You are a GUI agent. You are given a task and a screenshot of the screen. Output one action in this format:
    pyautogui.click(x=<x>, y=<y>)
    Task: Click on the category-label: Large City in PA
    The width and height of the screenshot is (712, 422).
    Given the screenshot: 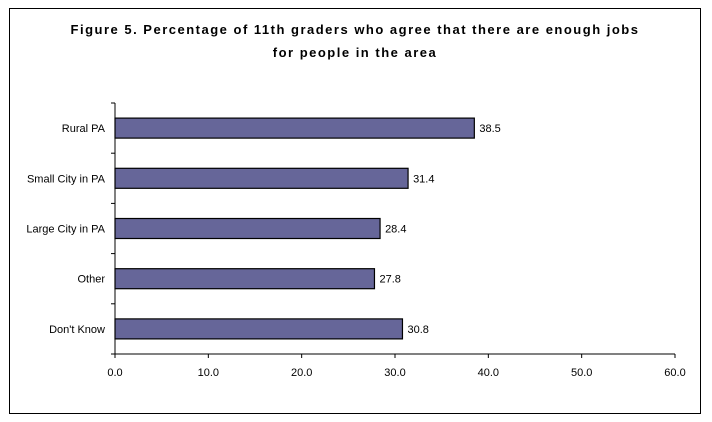 What is the action you would take?
    pyautogui.click(x=65, y=230)
    